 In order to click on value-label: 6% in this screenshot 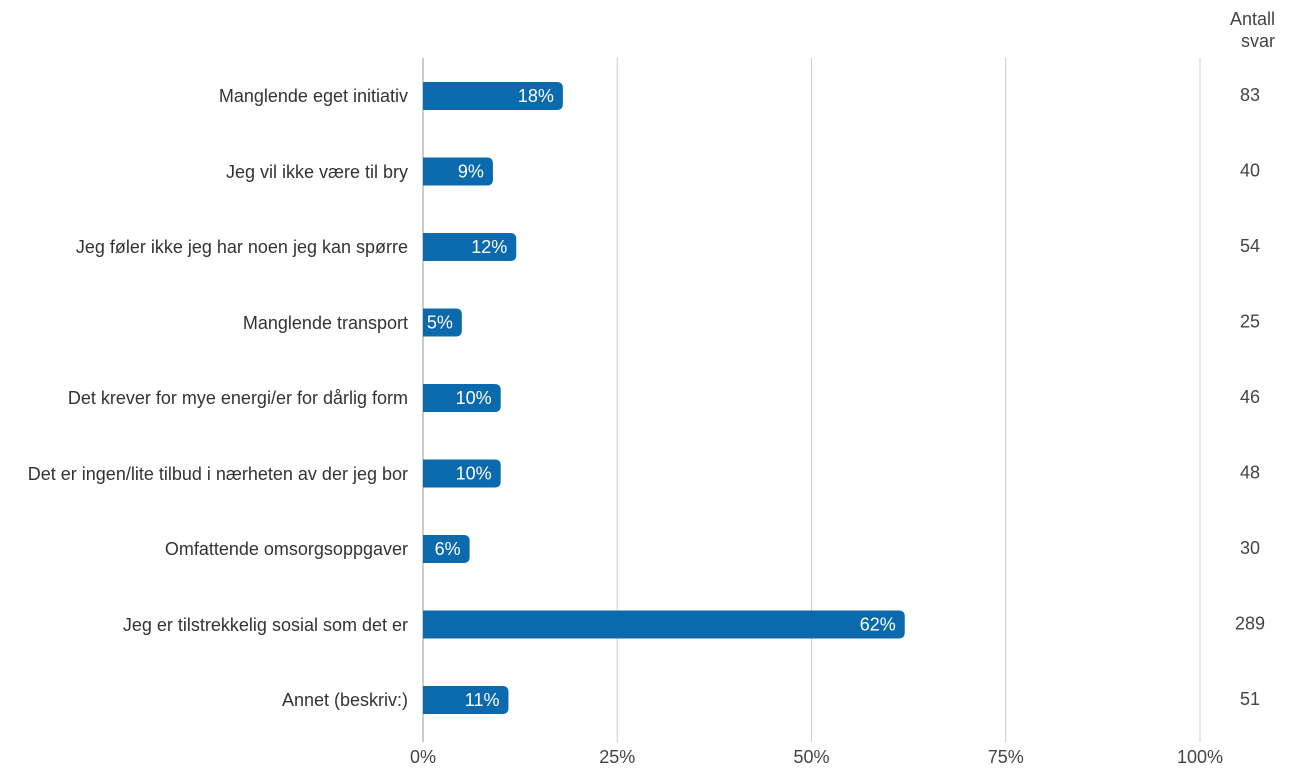, I will do `click(448, 549)`.